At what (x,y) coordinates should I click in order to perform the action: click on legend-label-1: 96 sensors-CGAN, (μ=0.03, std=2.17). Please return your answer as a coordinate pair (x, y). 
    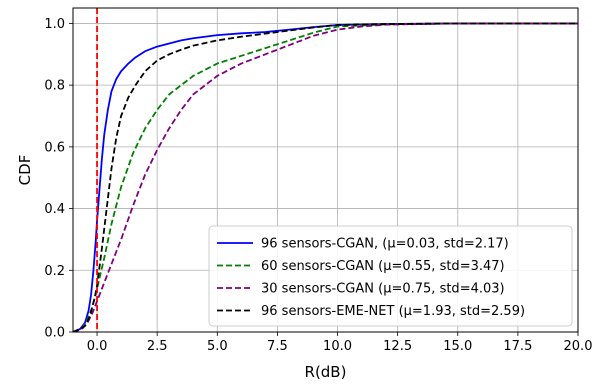
    Looking at the image, I should click on (385, 244).